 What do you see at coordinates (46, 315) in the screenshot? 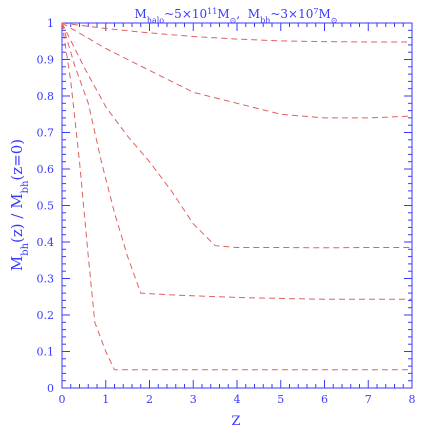
I see `y-tick-label: 0.2` at bounding box center [46, 315].